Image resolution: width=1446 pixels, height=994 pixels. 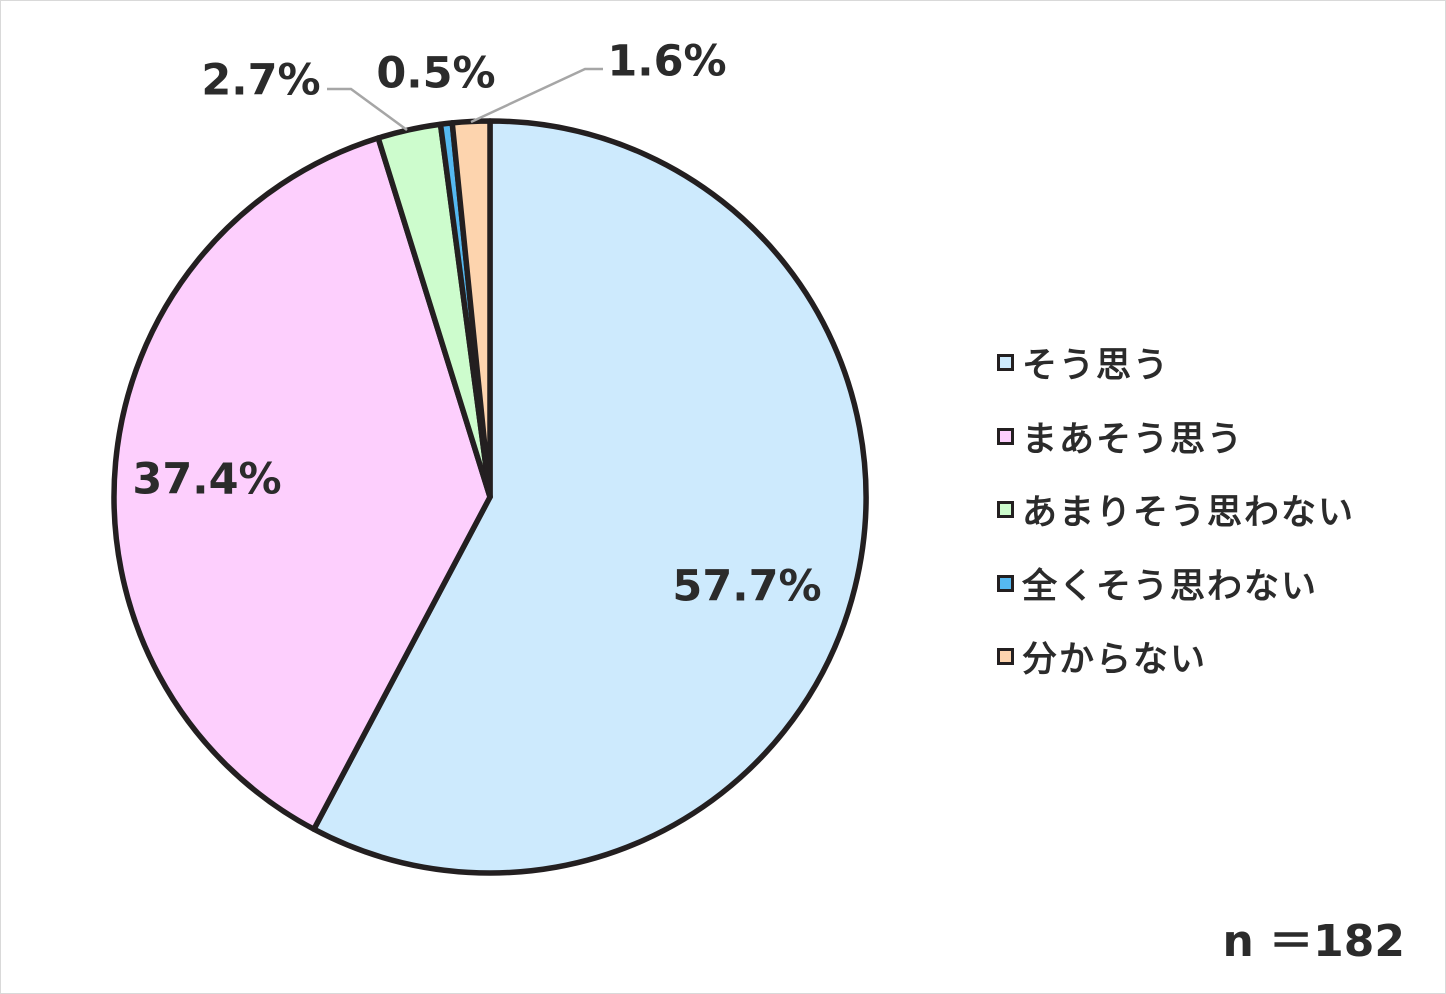 I want to click on legend-item: まあそう思う, so click(x=1176, y=437).